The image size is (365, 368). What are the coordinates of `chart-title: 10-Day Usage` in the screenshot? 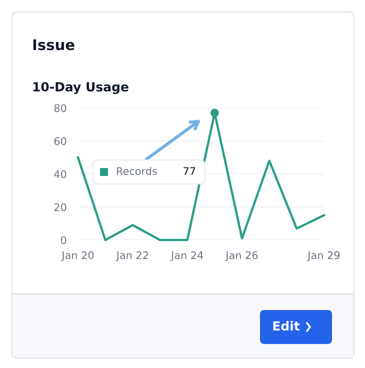 It's located at (80, 88).